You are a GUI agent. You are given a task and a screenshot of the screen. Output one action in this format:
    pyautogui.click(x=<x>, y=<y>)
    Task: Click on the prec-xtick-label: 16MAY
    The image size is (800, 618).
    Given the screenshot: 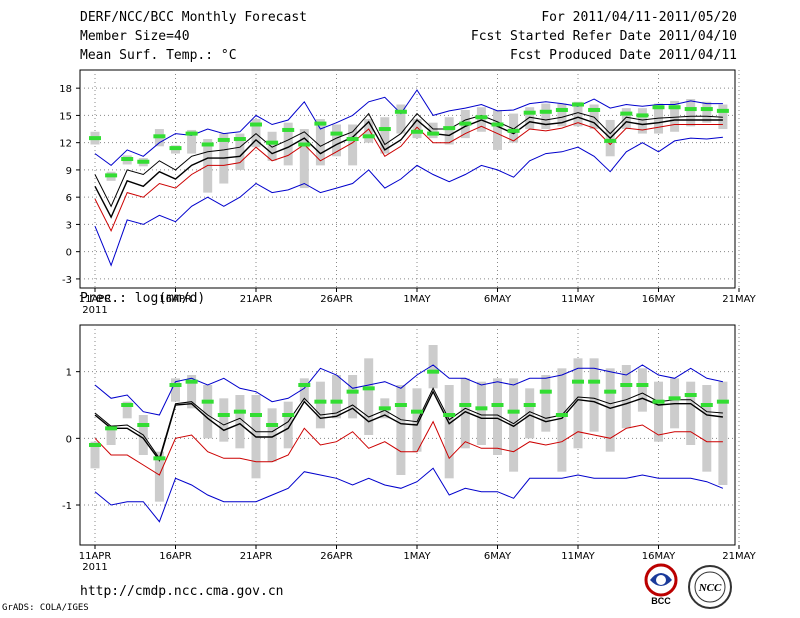 What is the action you would take?
    pyautogui.click(x=659, y=556)
    